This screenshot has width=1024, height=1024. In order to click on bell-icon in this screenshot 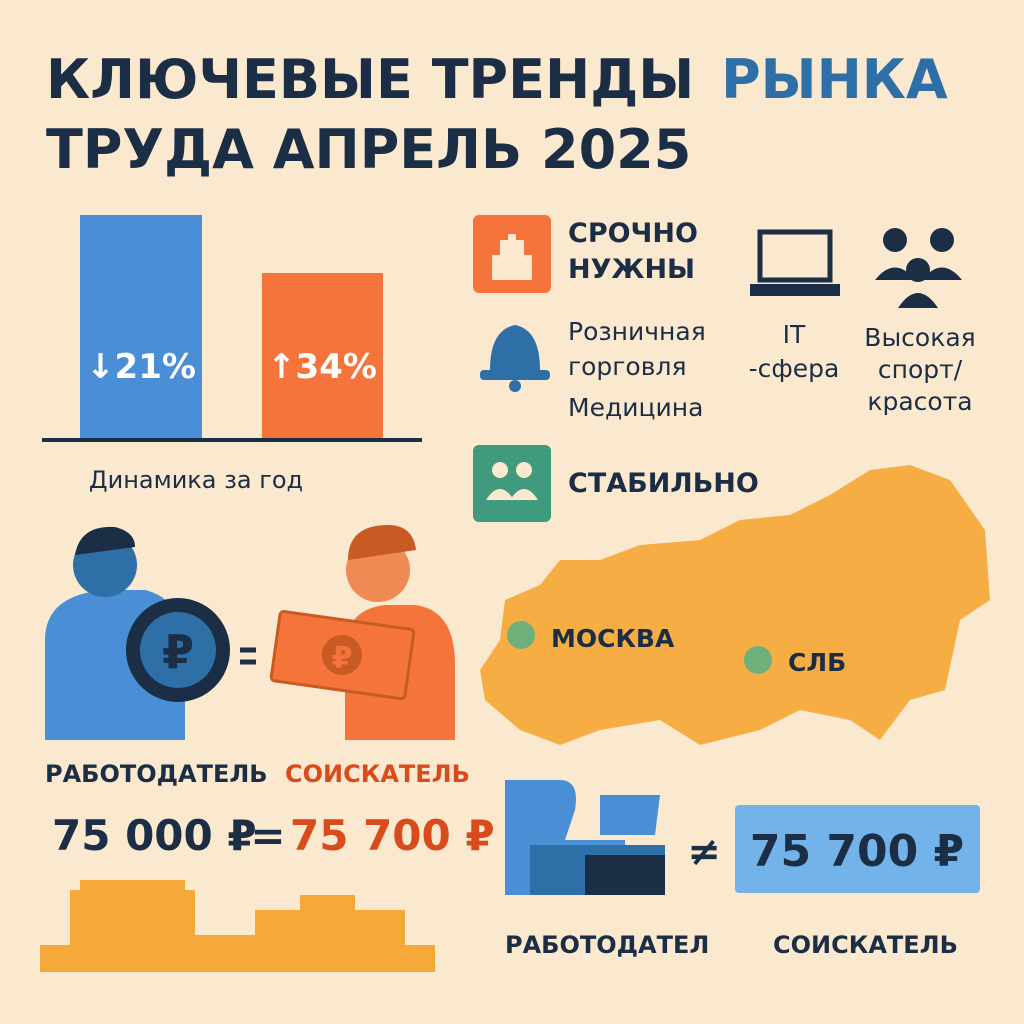, I will do `click(515, 358)`.